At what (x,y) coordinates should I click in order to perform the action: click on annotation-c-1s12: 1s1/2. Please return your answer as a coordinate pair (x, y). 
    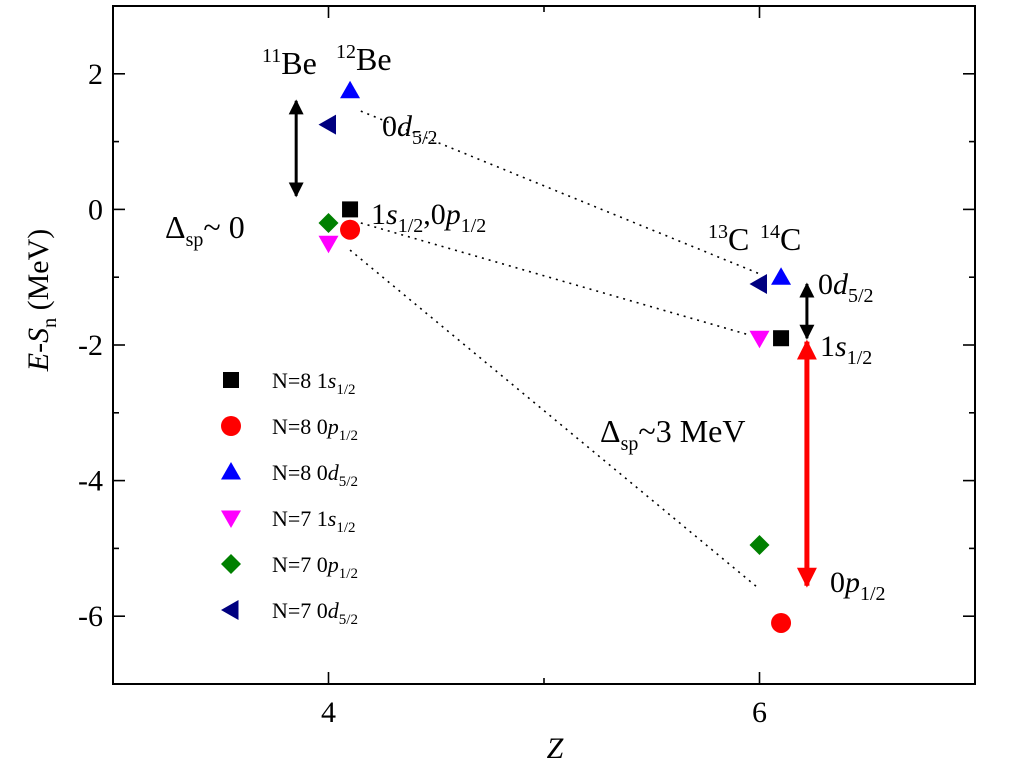
    Looking at the image, I should click on (846, 349).